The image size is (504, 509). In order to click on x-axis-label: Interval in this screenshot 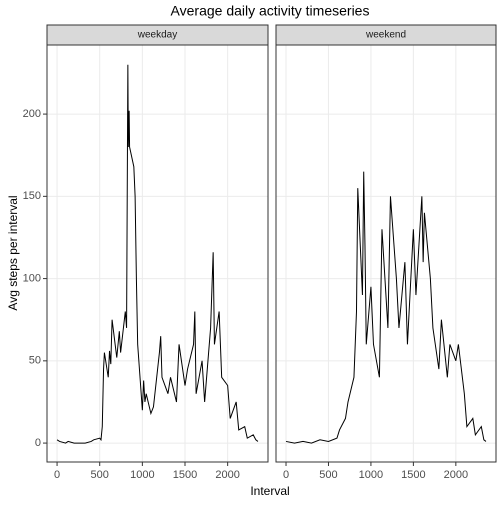, I will do `click(269, 491)`.